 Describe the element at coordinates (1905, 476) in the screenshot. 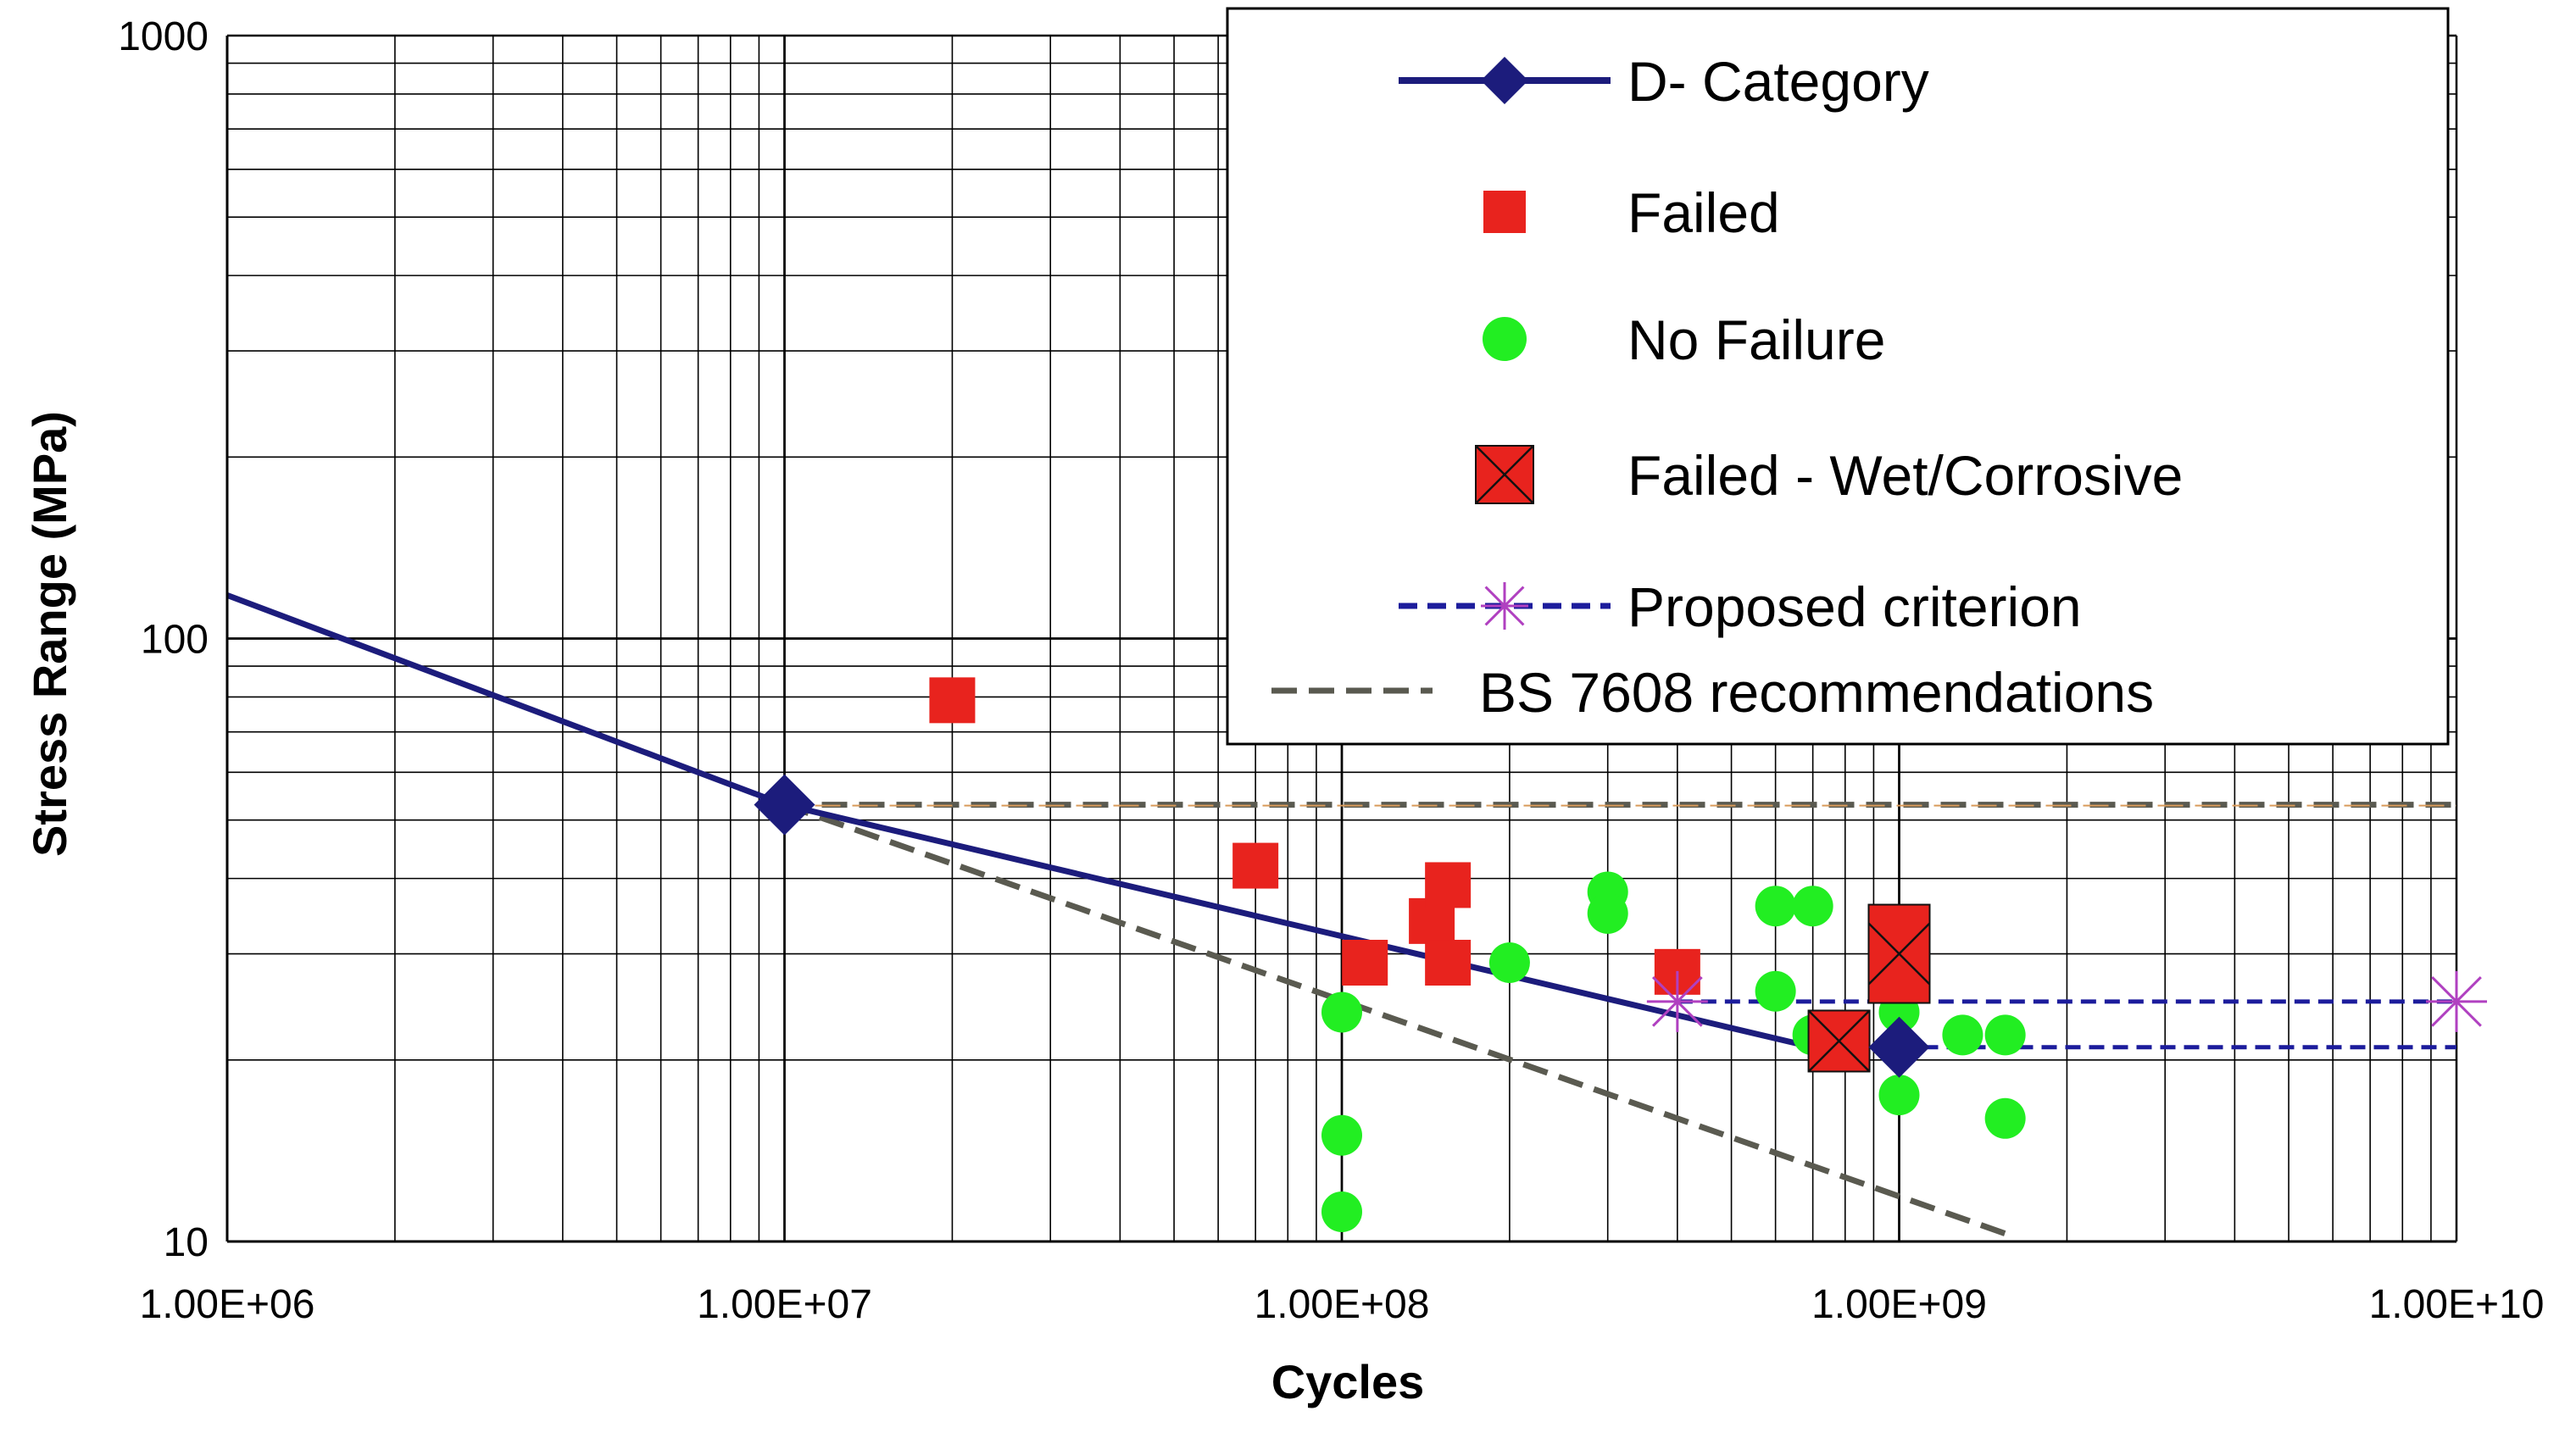

I see `legend-label: Failed - Wet/Corrosive` at that location.